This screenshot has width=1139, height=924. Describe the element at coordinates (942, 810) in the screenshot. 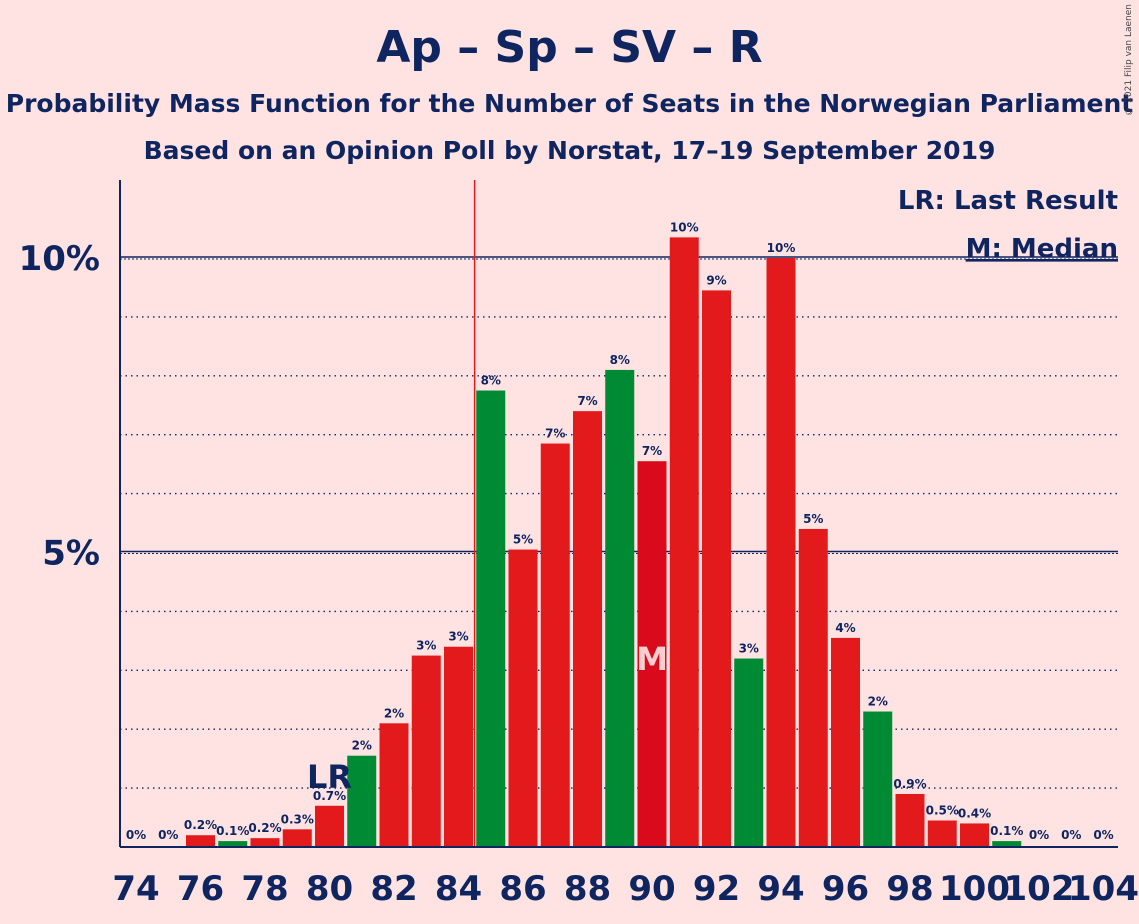

I see `data-label: 0.5%` at that location.